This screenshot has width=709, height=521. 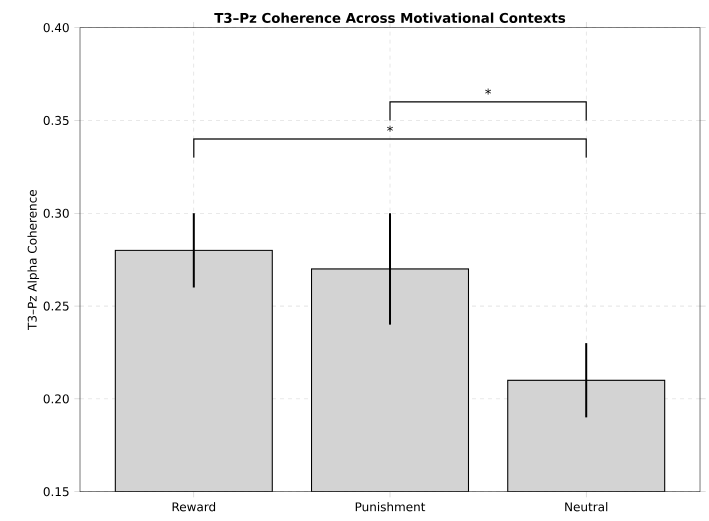 What do you see at coordinates (56, 491) in the screenshot?
I see `y-tick-label: 0.15` at bounding box center [56, 491].